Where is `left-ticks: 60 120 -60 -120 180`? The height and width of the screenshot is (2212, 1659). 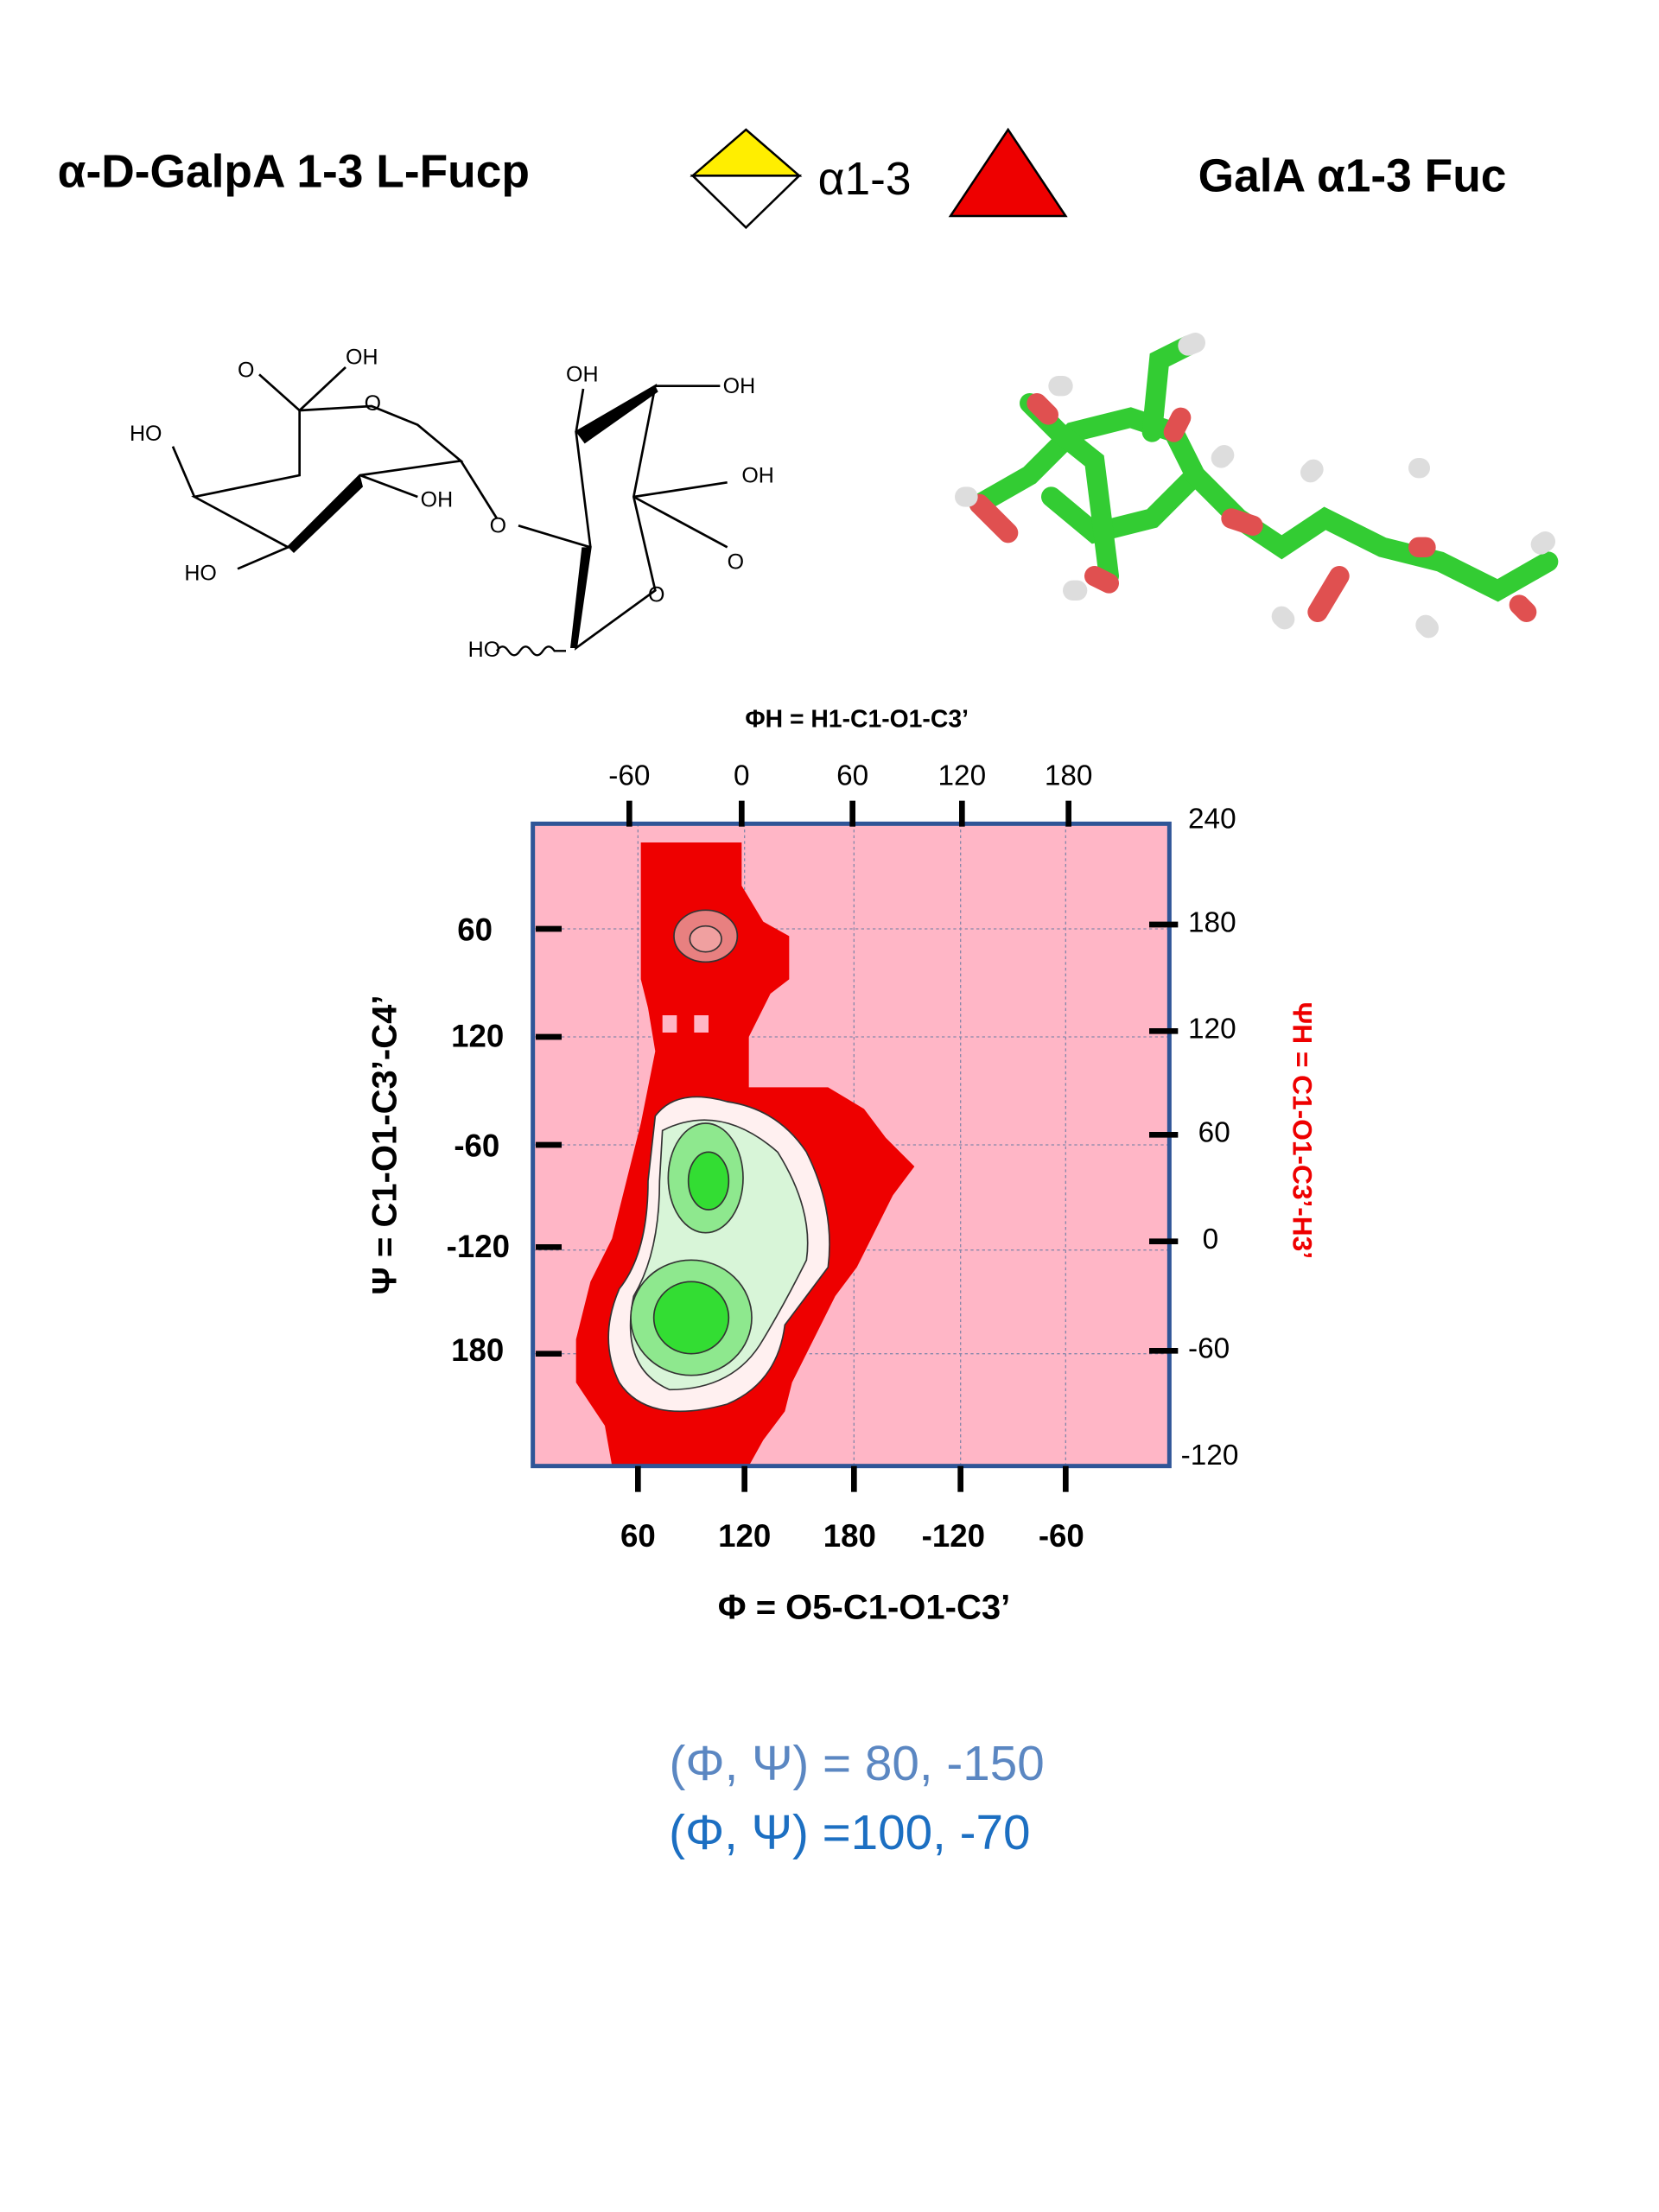
left-ticks: 60 120 -60 -120 180 is located at coordinates (478, 1140).